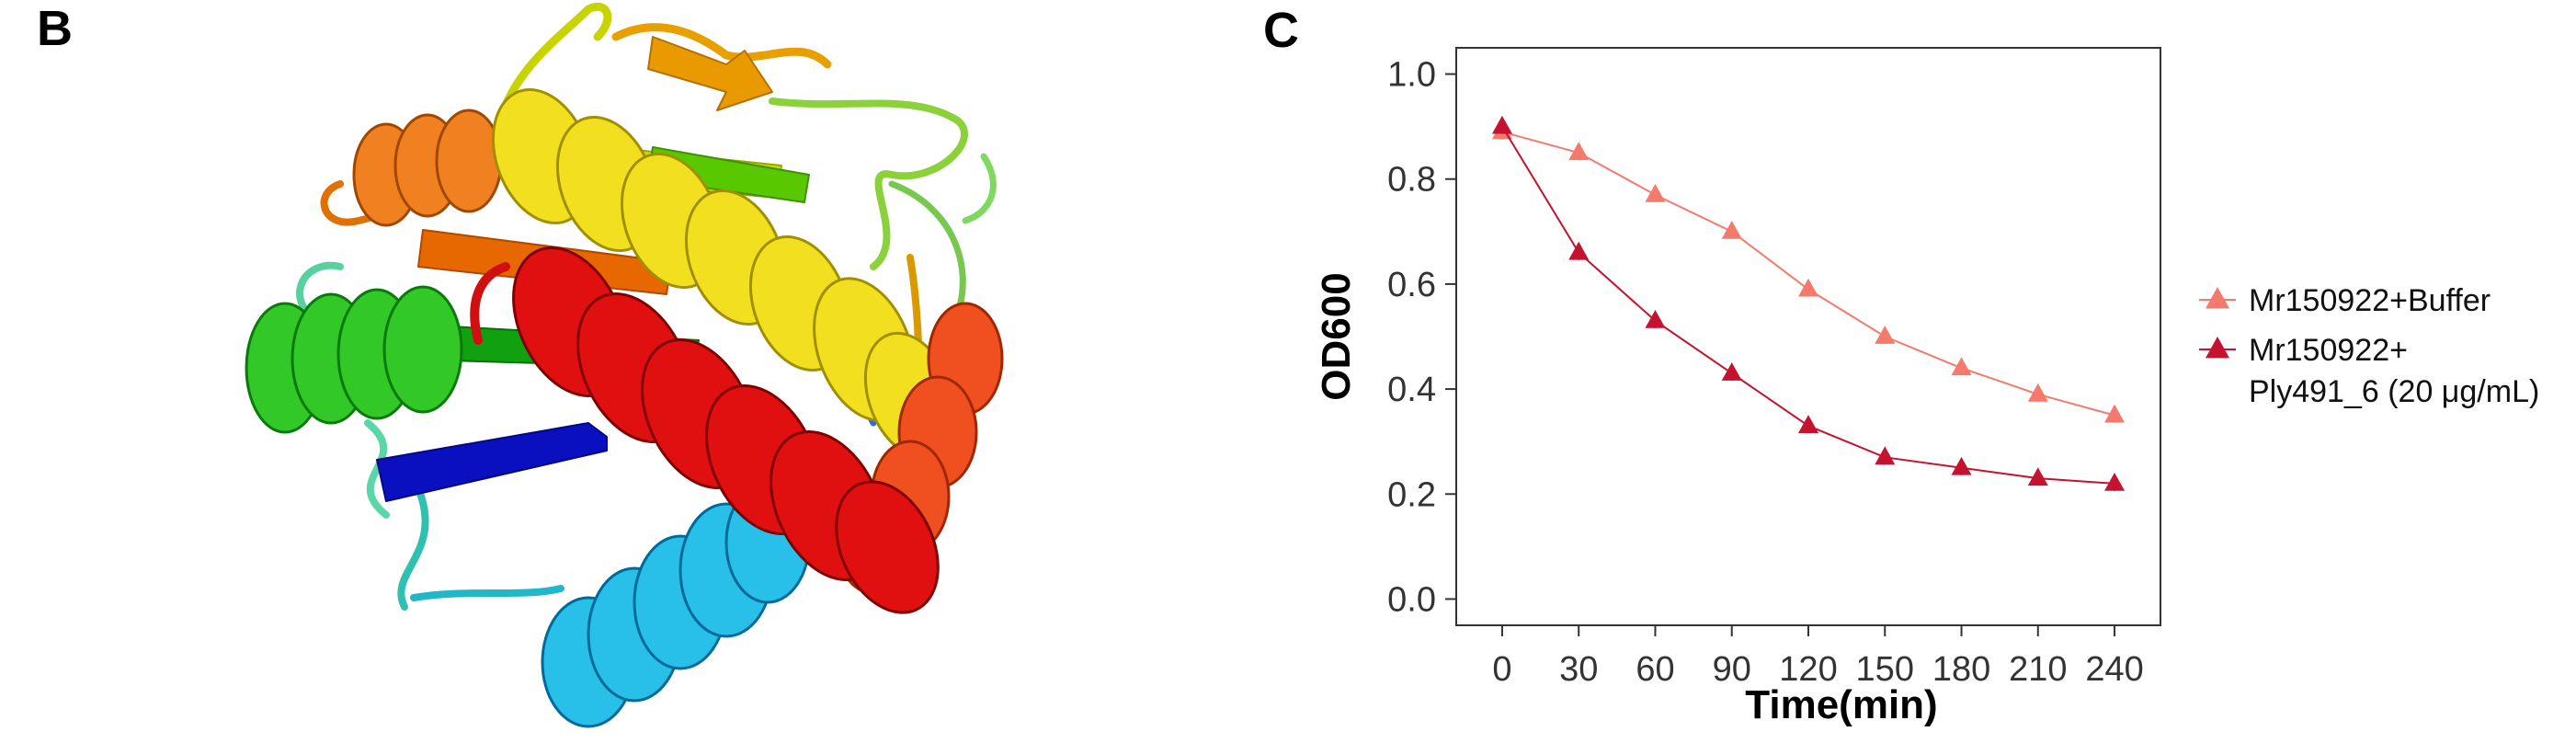 Image resolution: width=2576 pixels, height=743 pixels. I want to click on x-axis-ticks: 0 30 60 90 120 150 180 210 240, so click(1818, 657).